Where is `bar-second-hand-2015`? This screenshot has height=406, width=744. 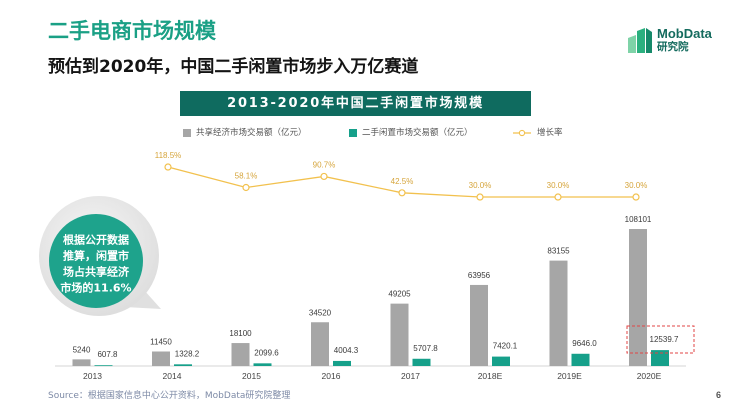 bar-second-hand-2015 is located at coordinates (262, 364).